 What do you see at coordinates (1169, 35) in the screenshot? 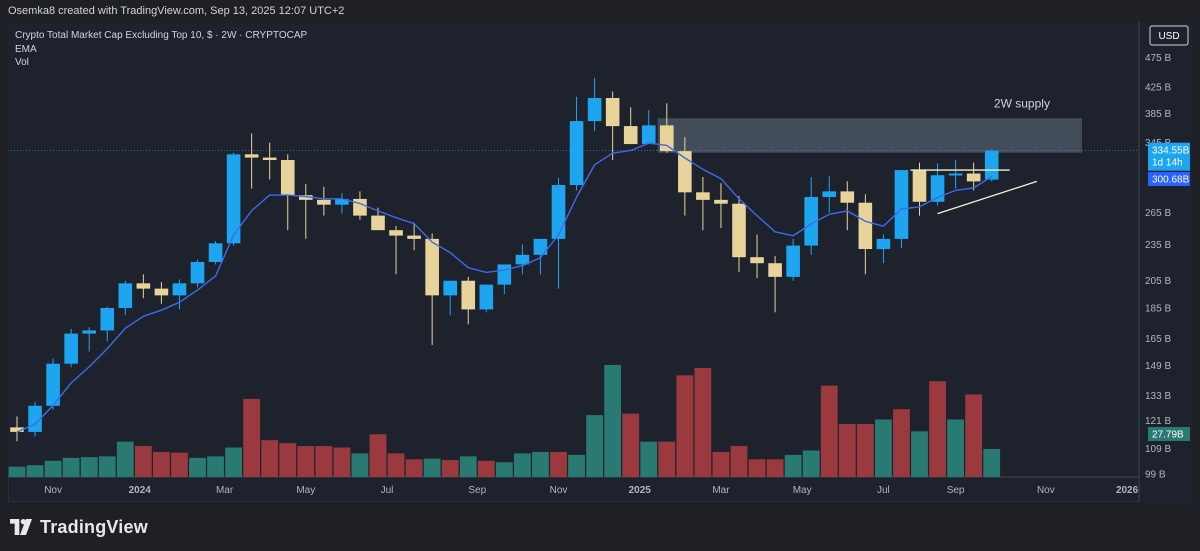
I see `currency-button` at bounding box center [1169, 35].